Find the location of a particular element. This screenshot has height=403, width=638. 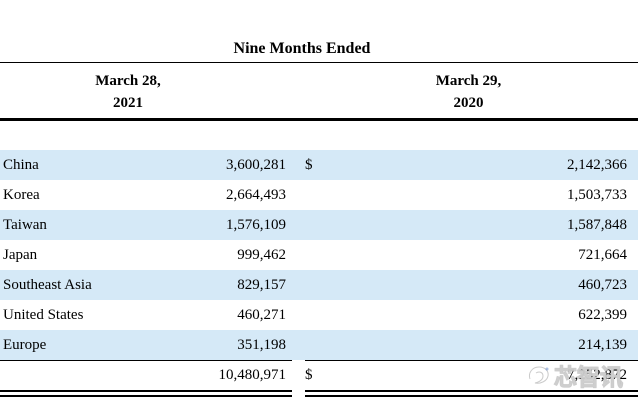

value-2020: 622,399 is located at coordinates (602, 315).